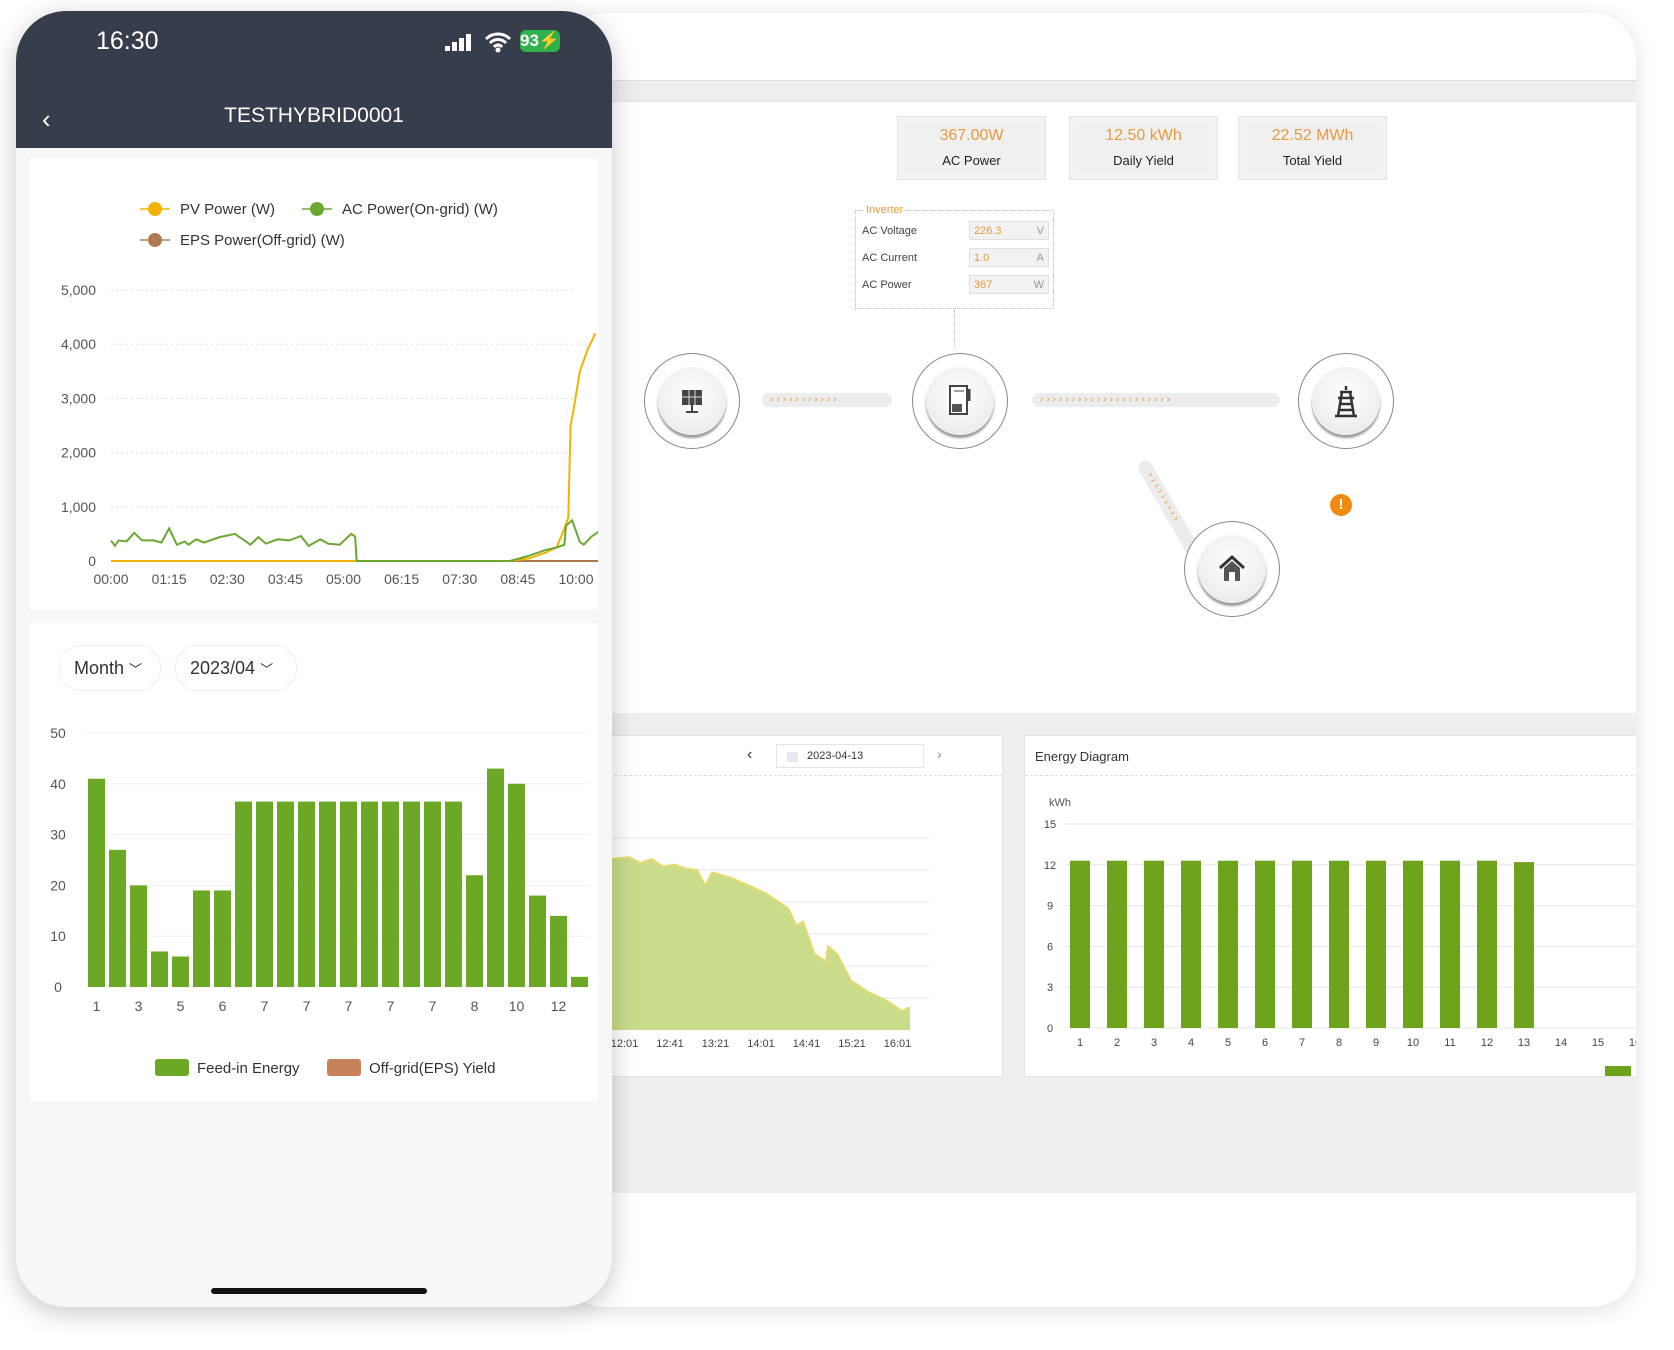 The width and height of the screenshot is (1674, 1350). Describe the element at coordinates (955, 286) in the screenshot. I see `inverter-row-power: AC Power 367 W` at that location.